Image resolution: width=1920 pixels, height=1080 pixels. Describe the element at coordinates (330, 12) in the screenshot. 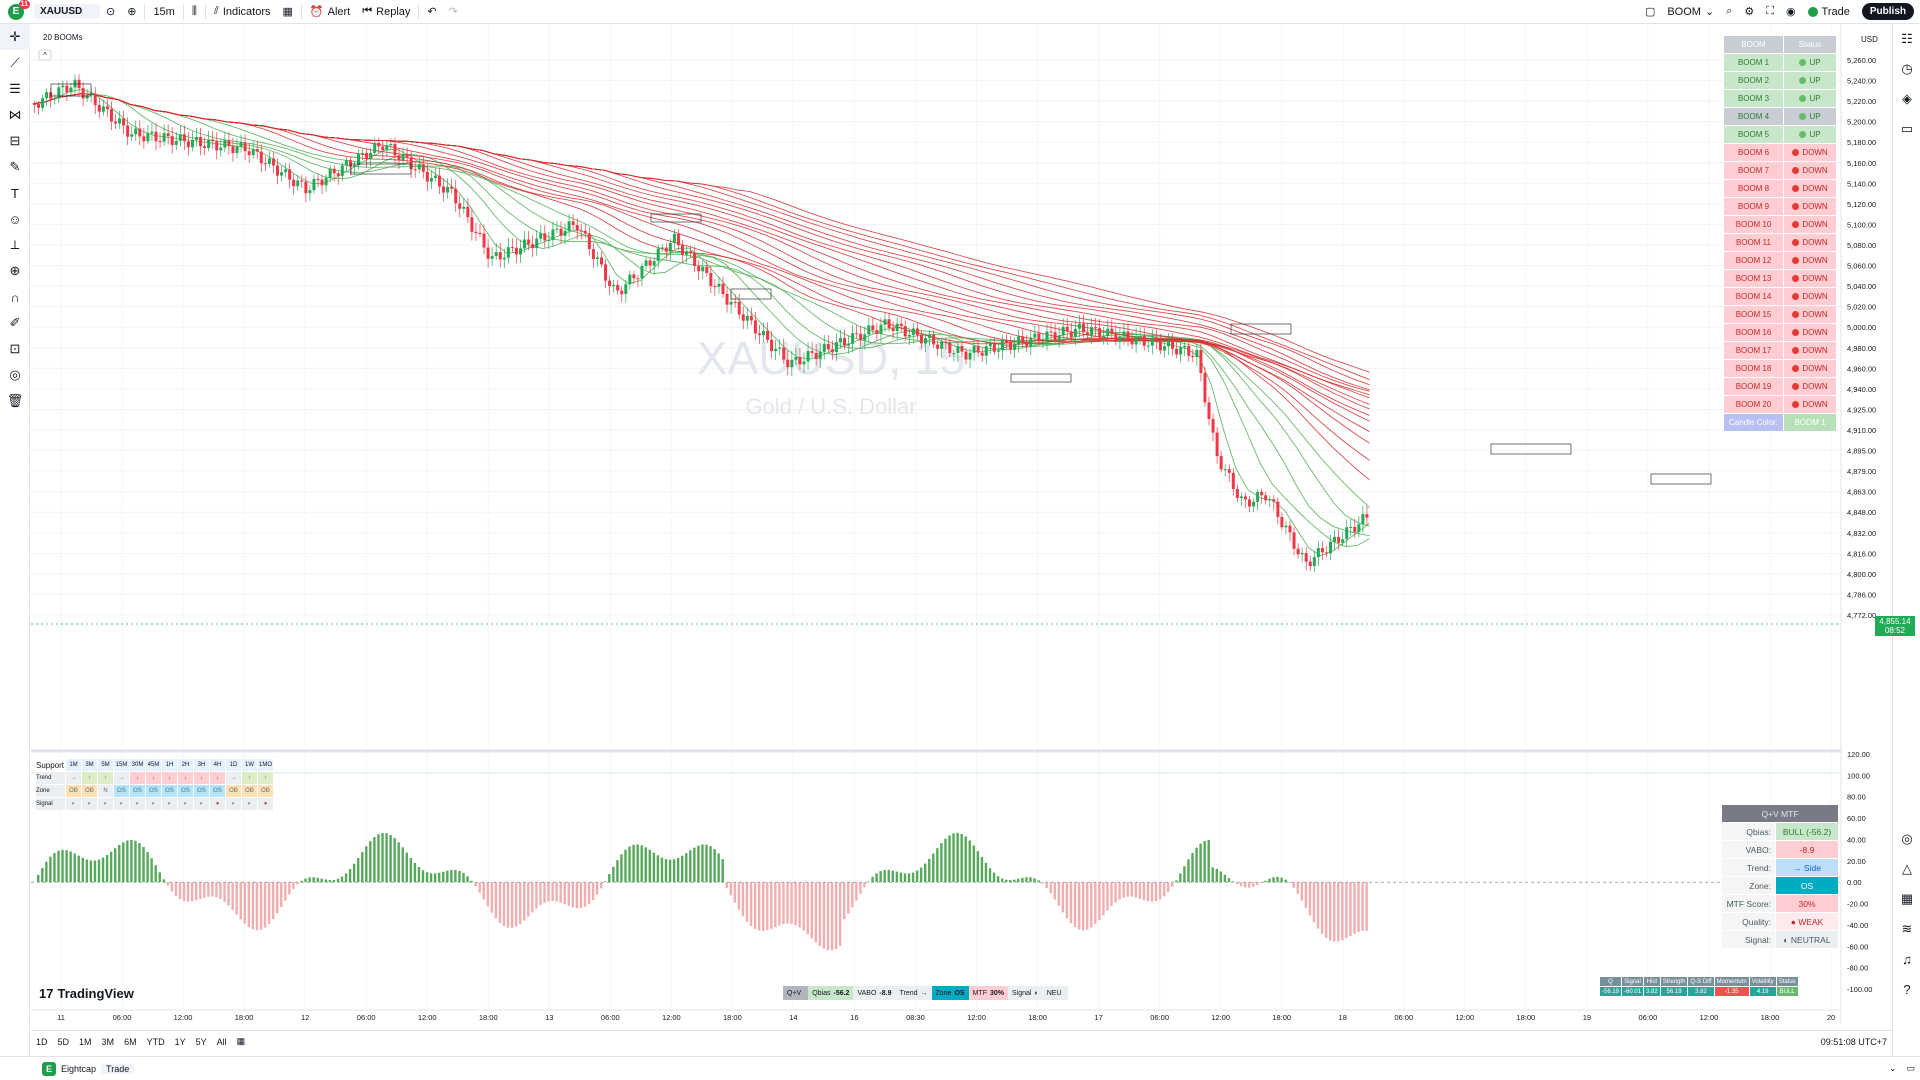

I see `alert-button: ⏰ Alert` at that location.